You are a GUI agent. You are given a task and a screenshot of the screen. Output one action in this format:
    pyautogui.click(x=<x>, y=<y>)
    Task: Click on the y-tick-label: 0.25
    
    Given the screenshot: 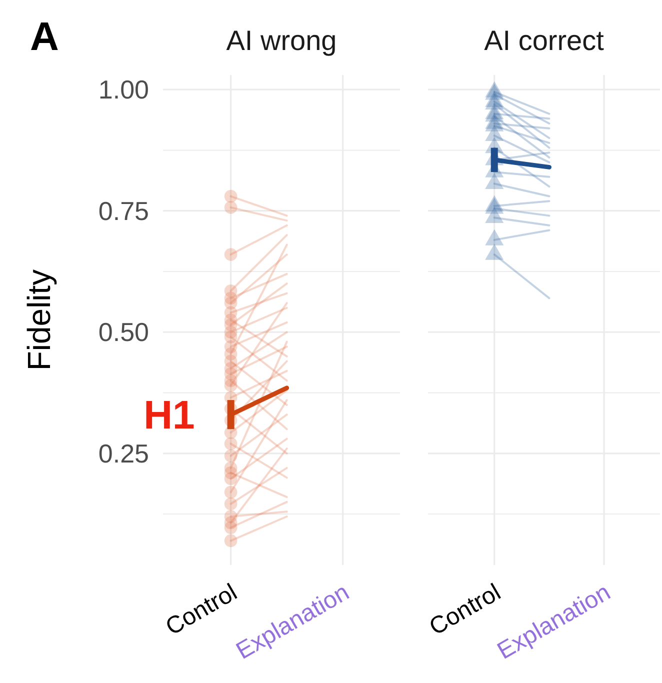 What is the action you would take?
    pyautogui.click(x=123, y=453)
    